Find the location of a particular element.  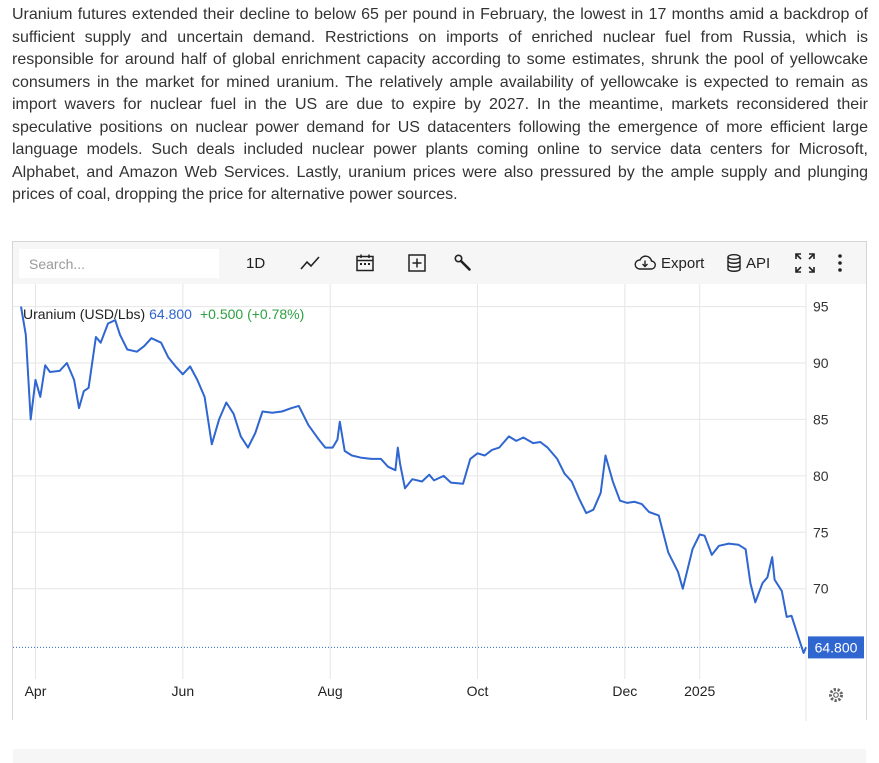

compare-button is located at coordinates (417, 263).